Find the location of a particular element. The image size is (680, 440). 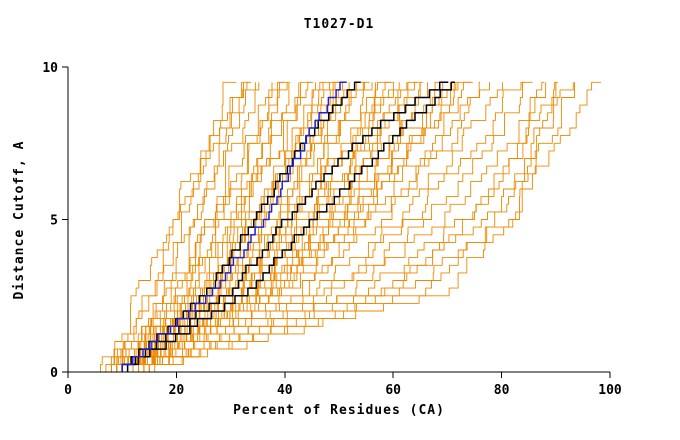

x-tick-label: 80 is located at coordinates (502, 390).